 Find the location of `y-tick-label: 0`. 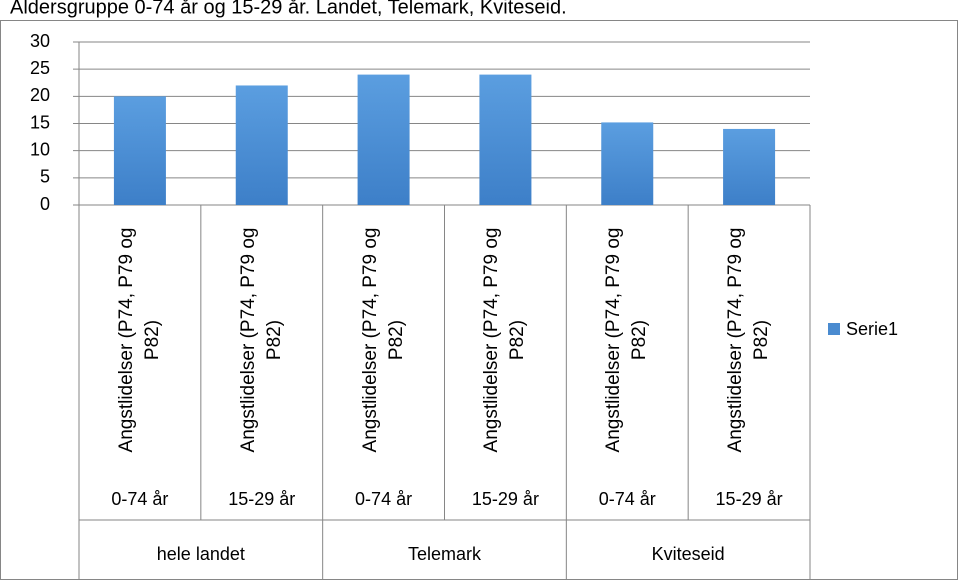

y-tick-label: 0 is located at coordinates (45, 204).